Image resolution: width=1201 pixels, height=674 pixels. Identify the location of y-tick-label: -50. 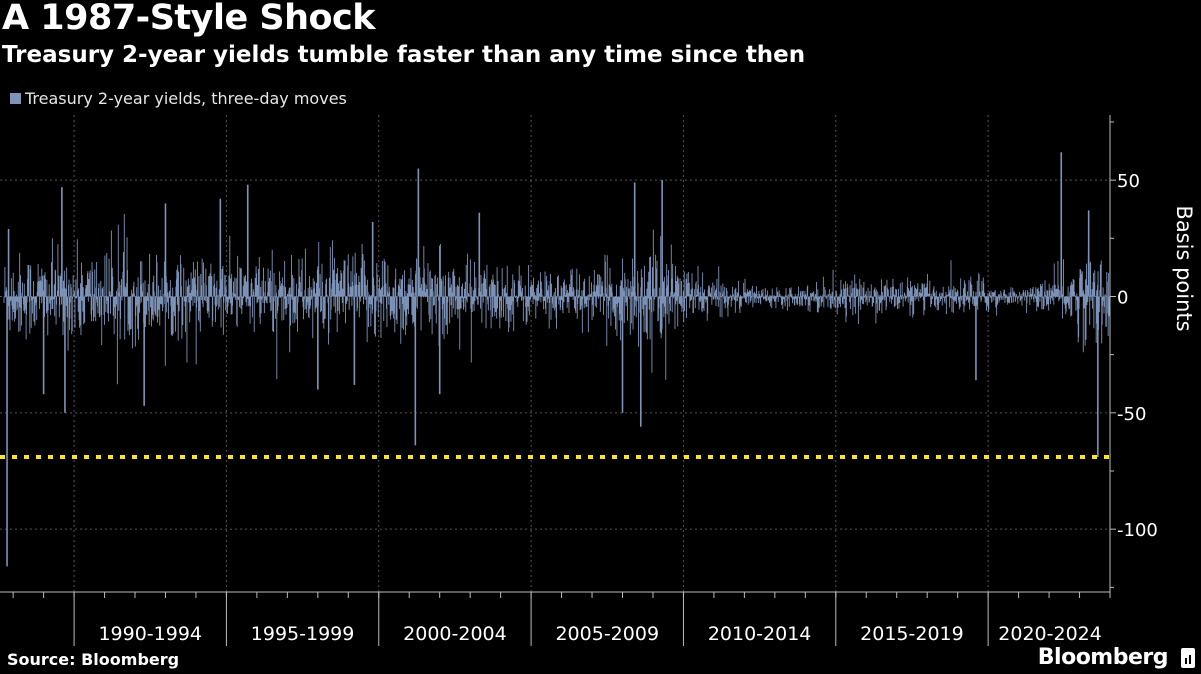
(1131, 414).